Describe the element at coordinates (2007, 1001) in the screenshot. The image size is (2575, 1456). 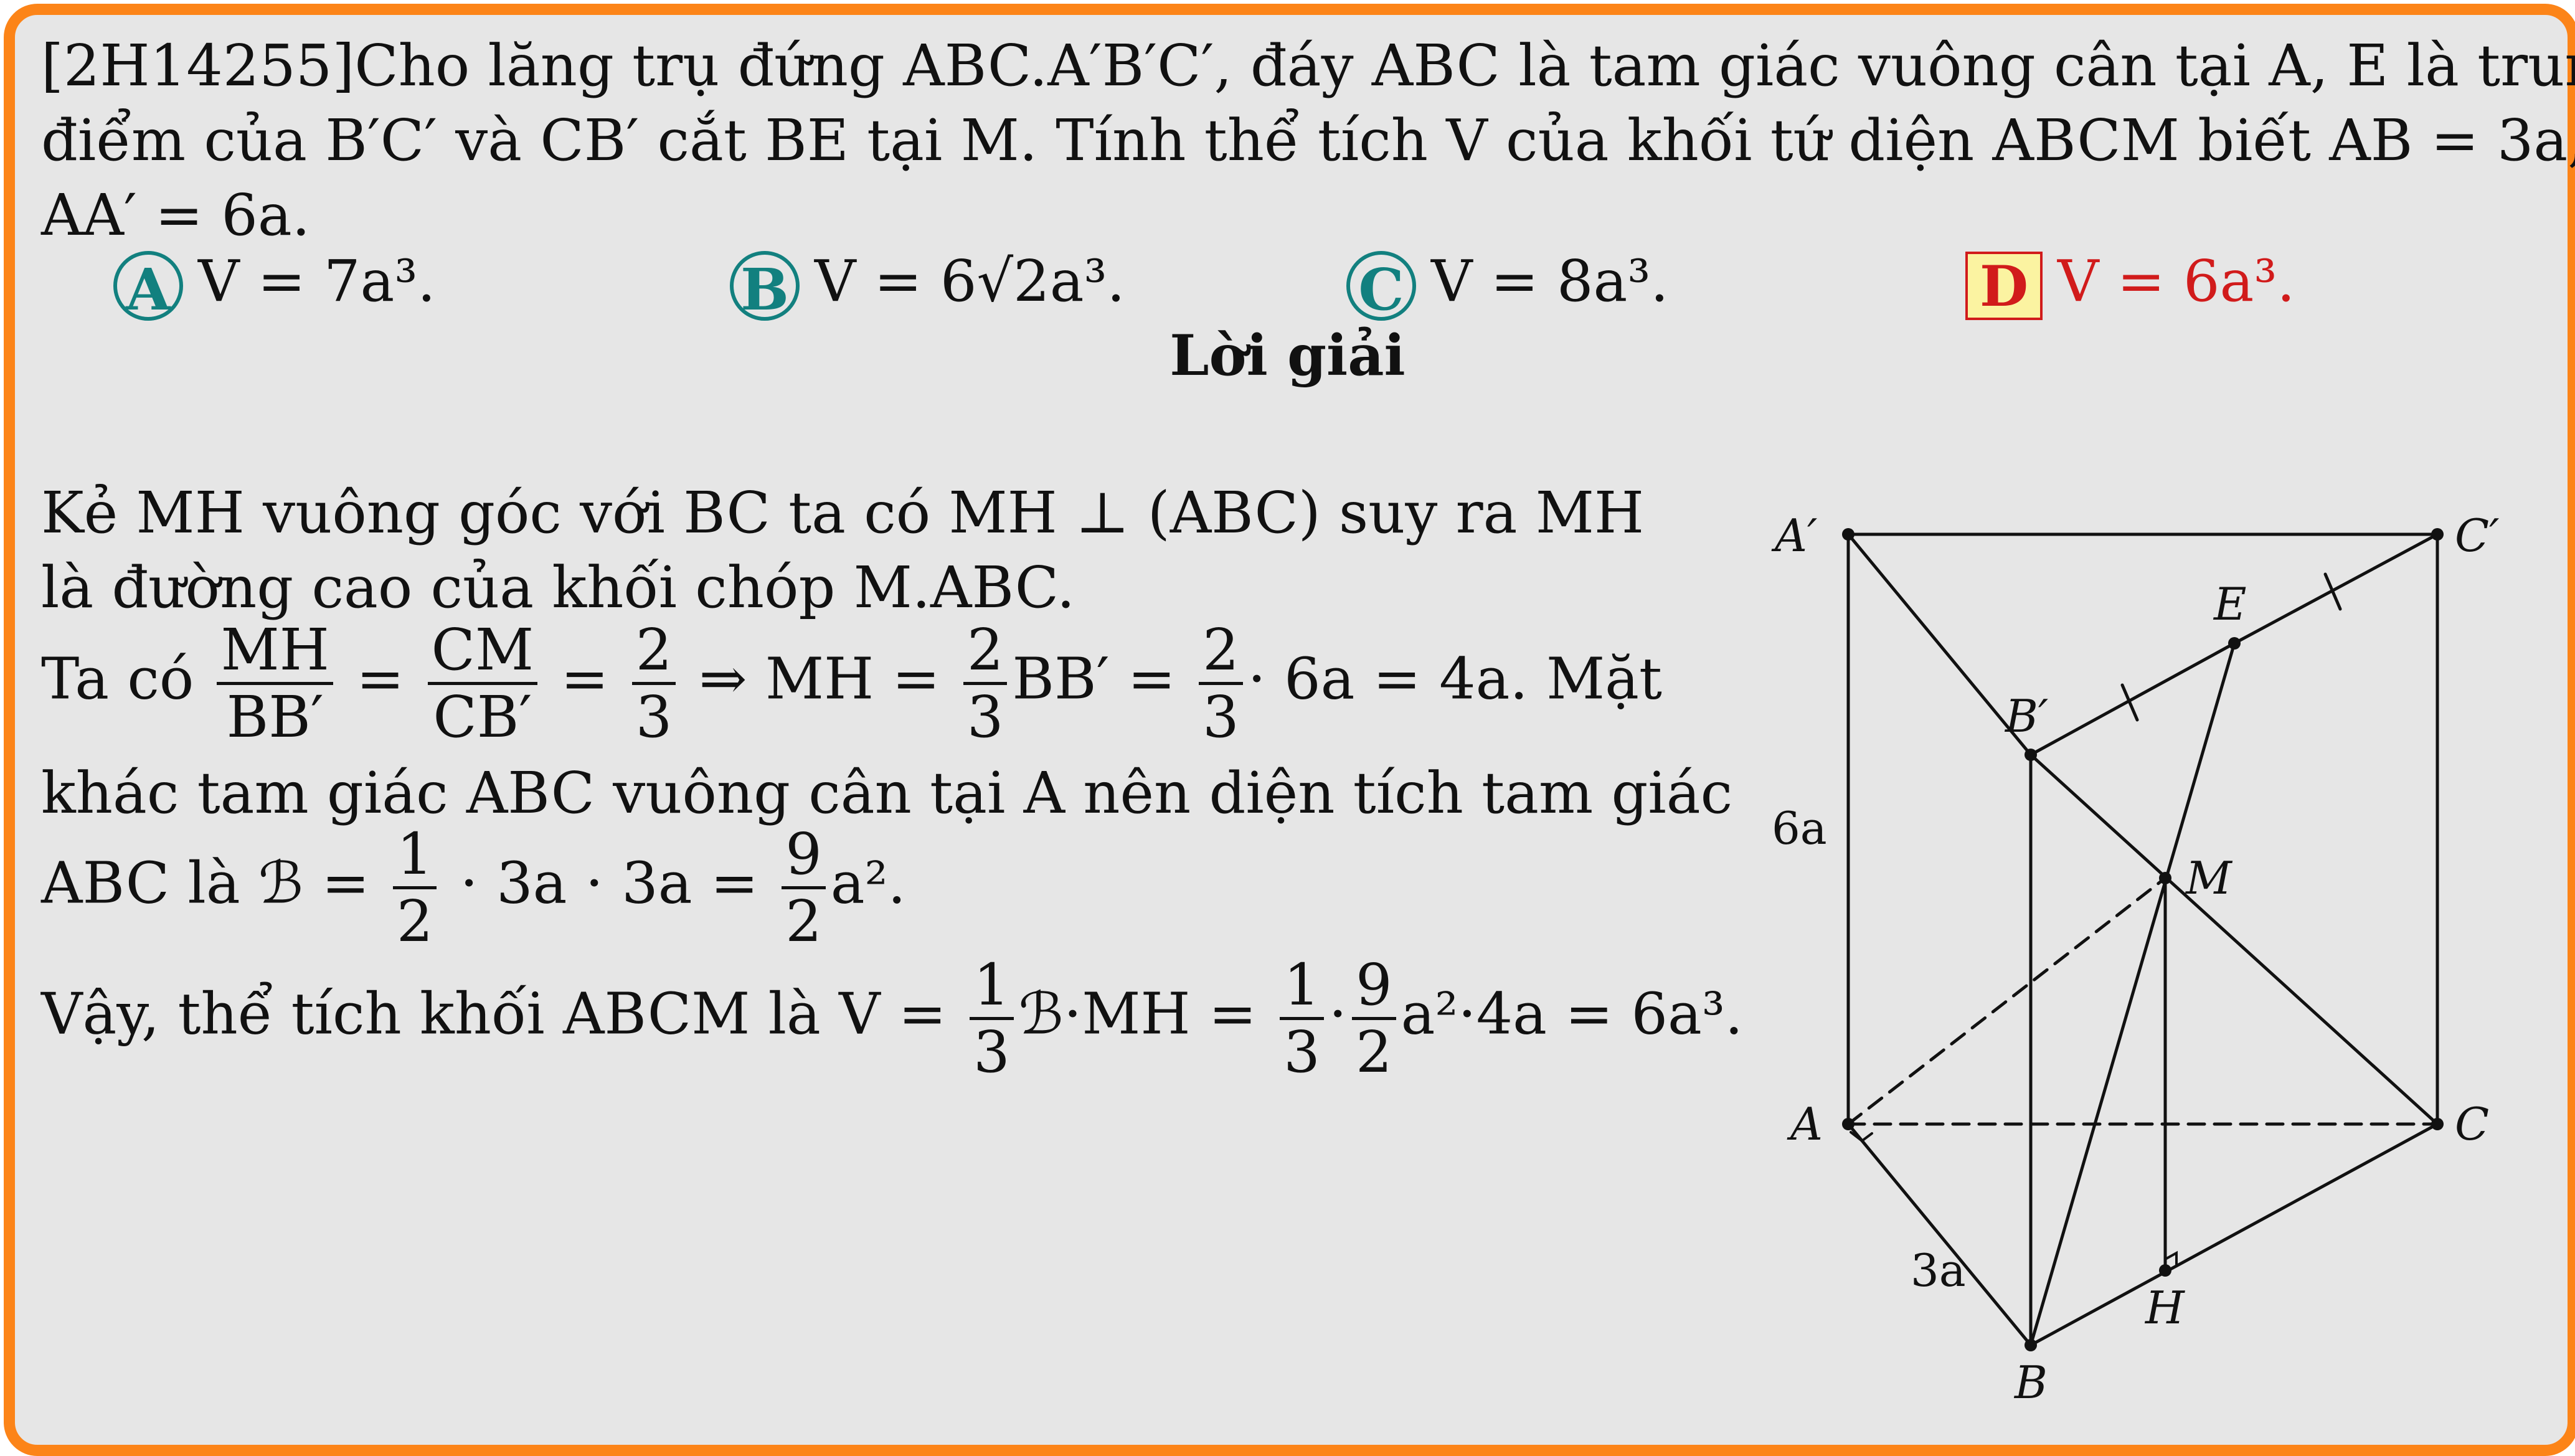
I see `edge-a-m-dashed` at that location.